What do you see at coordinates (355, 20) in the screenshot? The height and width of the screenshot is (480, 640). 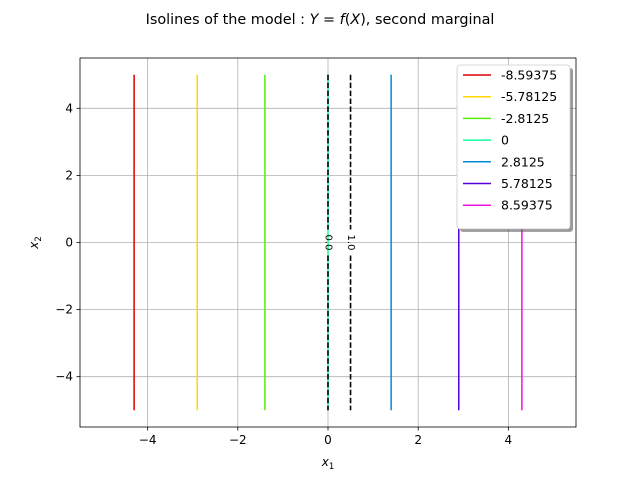 I see `title-x: X` at bounding box center [355, 20].